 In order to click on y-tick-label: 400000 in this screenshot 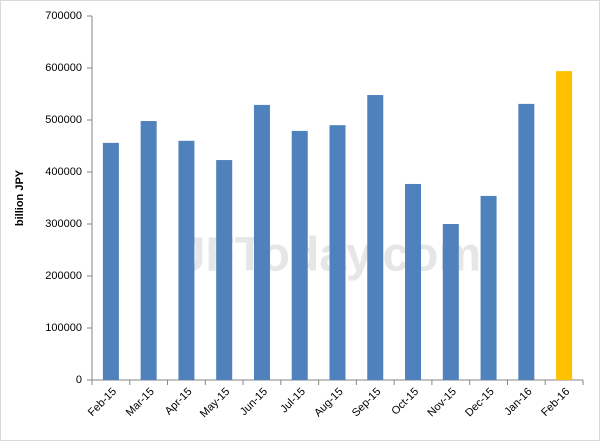, I will do `click(63, 172)`.